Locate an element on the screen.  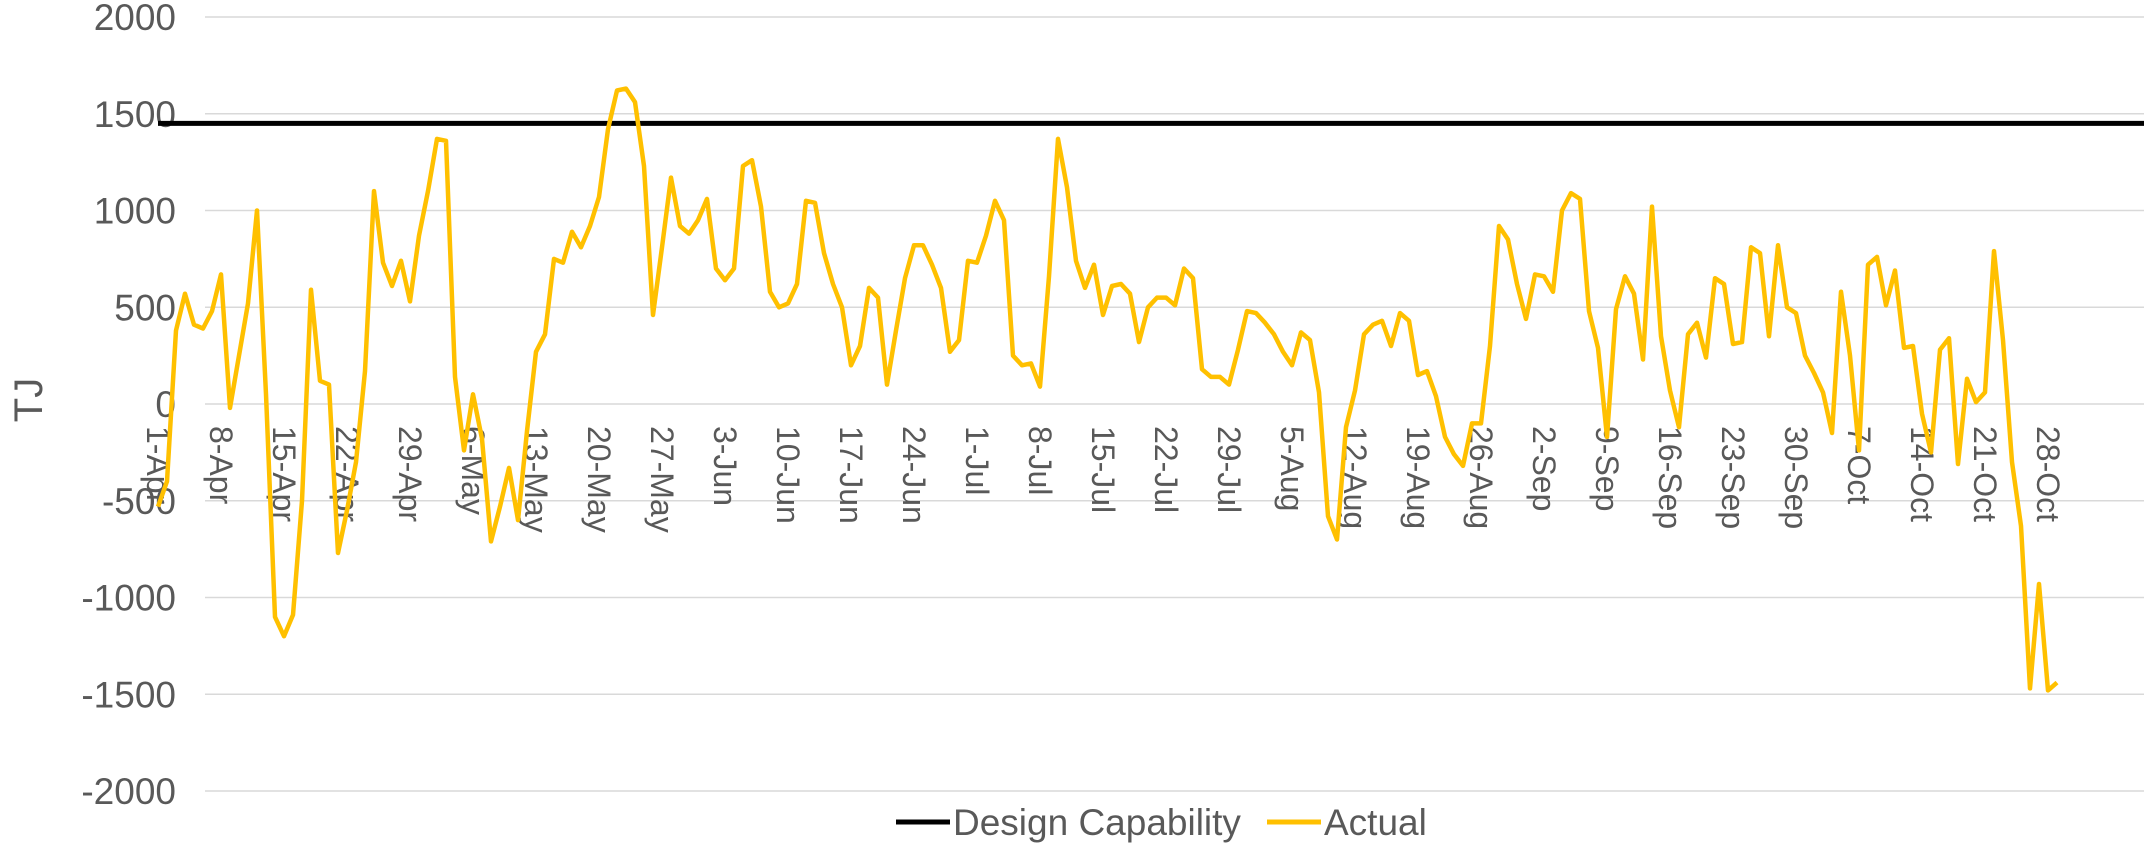
x-tick-label: 21-Oct is located at coordinates (1985, 474).